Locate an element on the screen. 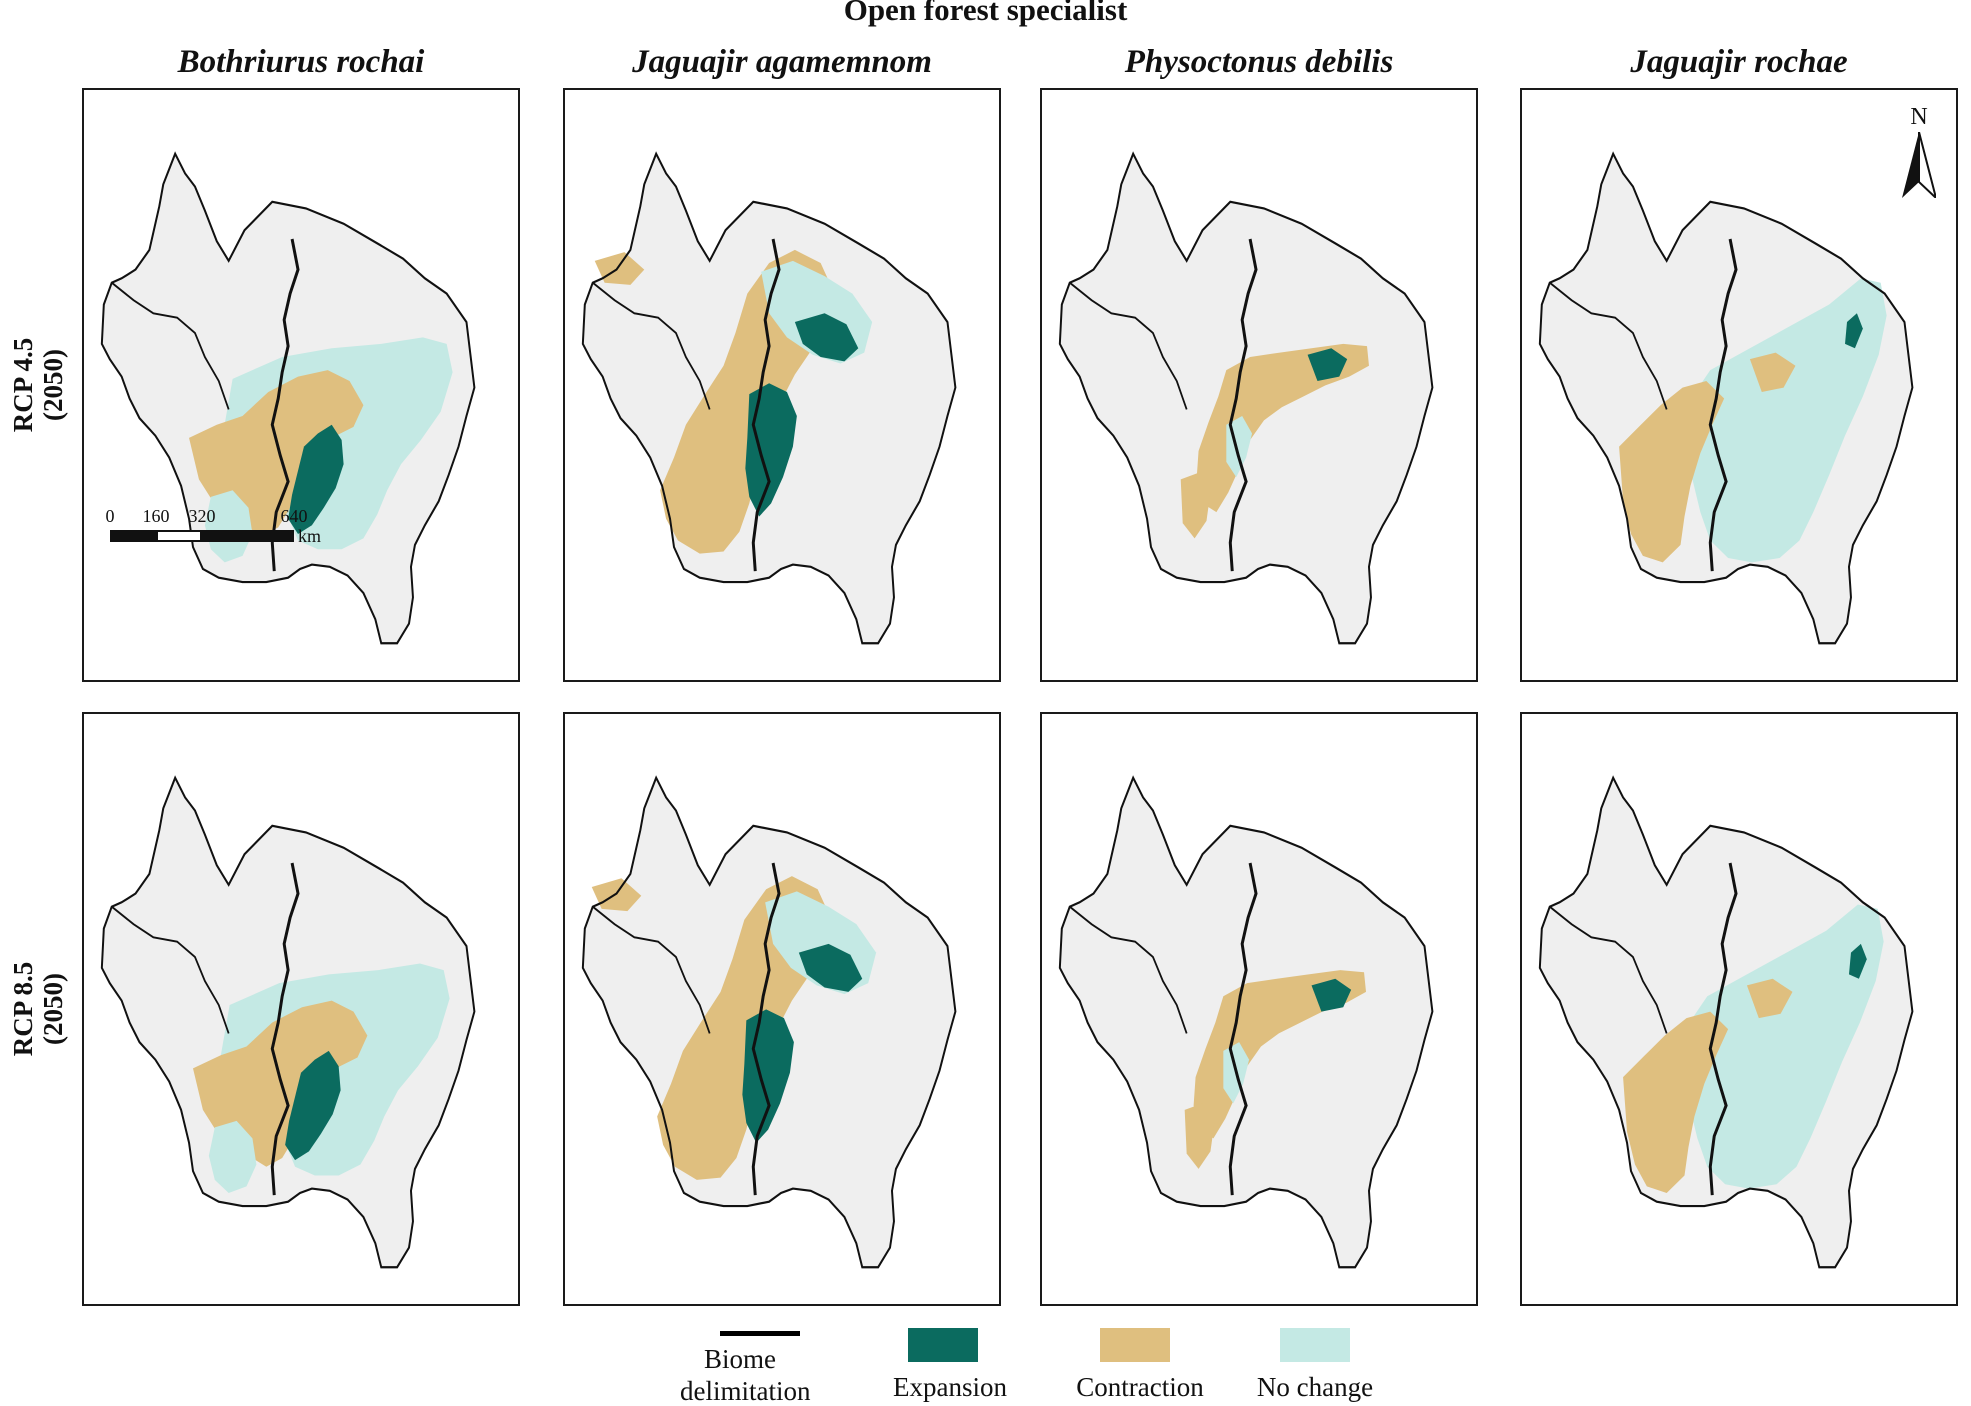 The height and width of the screenshot is (1406, 1971). row-label-rcp45: RCP 4.5 (2050) is located at coordinates (38, 385).